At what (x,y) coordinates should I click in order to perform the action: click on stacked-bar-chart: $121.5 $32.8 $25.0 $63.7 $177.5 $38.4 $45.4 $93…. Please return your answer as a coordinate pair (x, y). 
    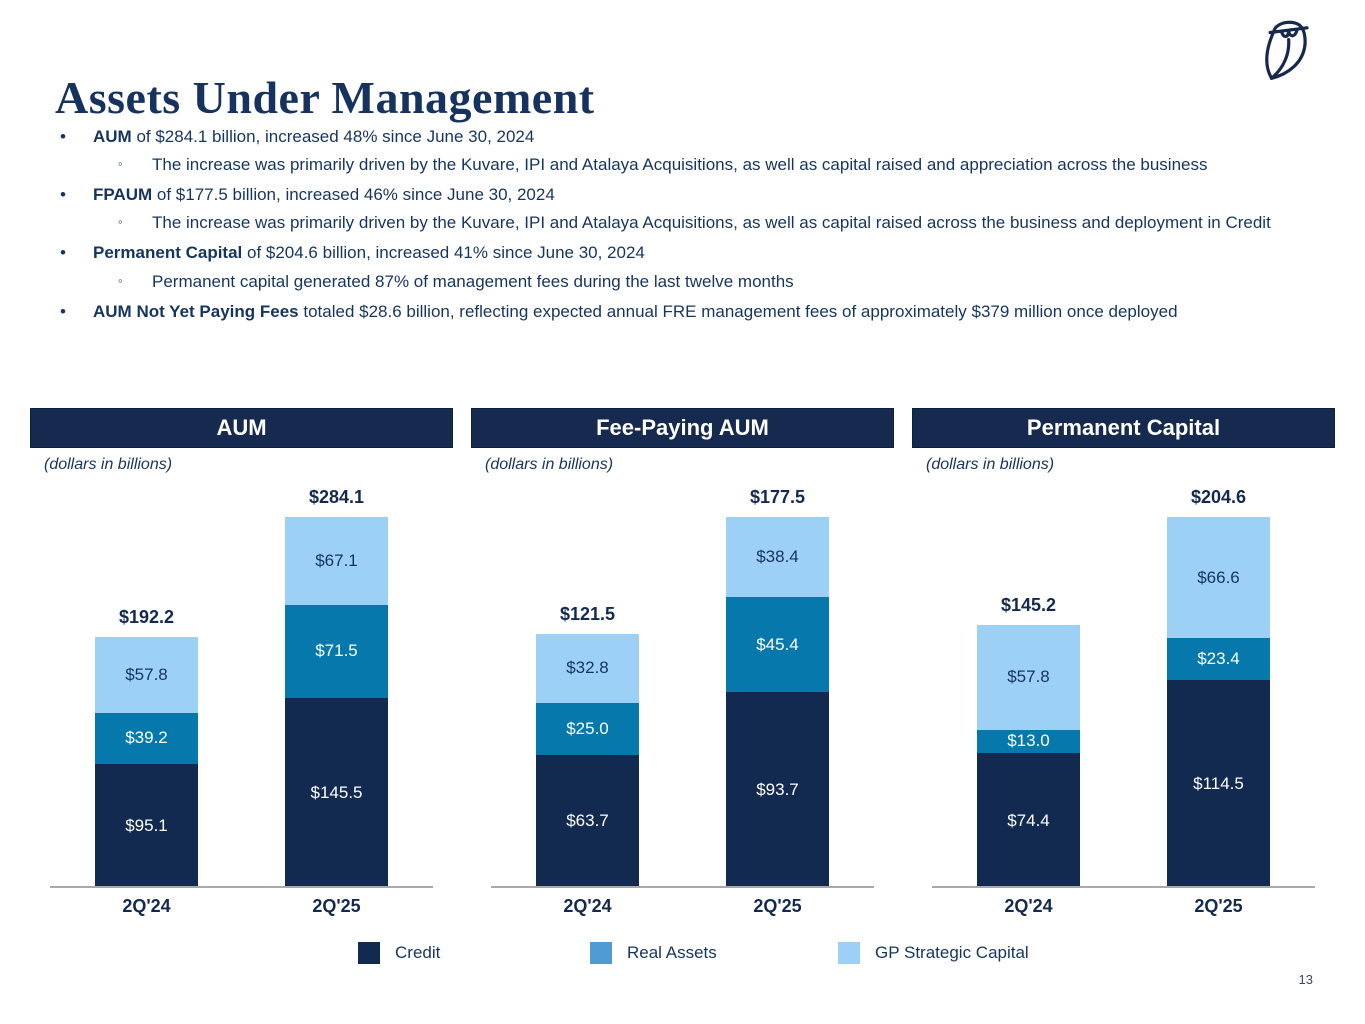
    Looking at the image, I should click on (682, 685).